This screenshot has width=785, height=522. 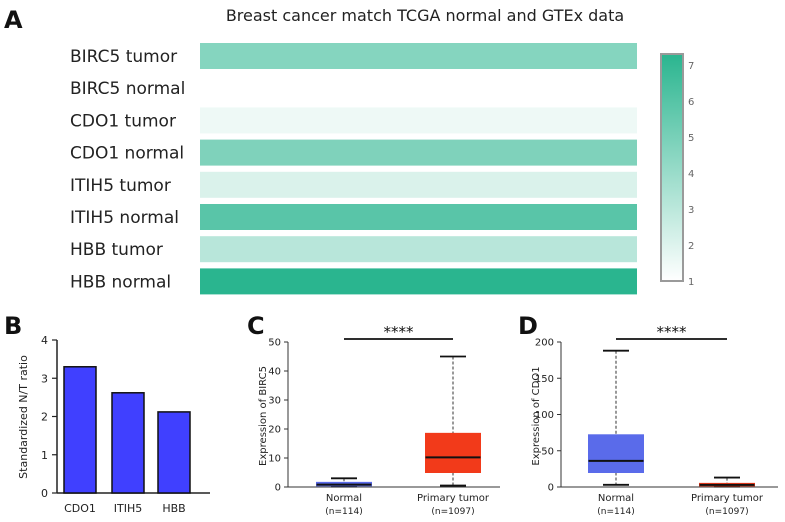 What do you see at coordinates (274, 372) in the screenshot?
I see `y-tick-label: 40` at bounding box center [274, 372].